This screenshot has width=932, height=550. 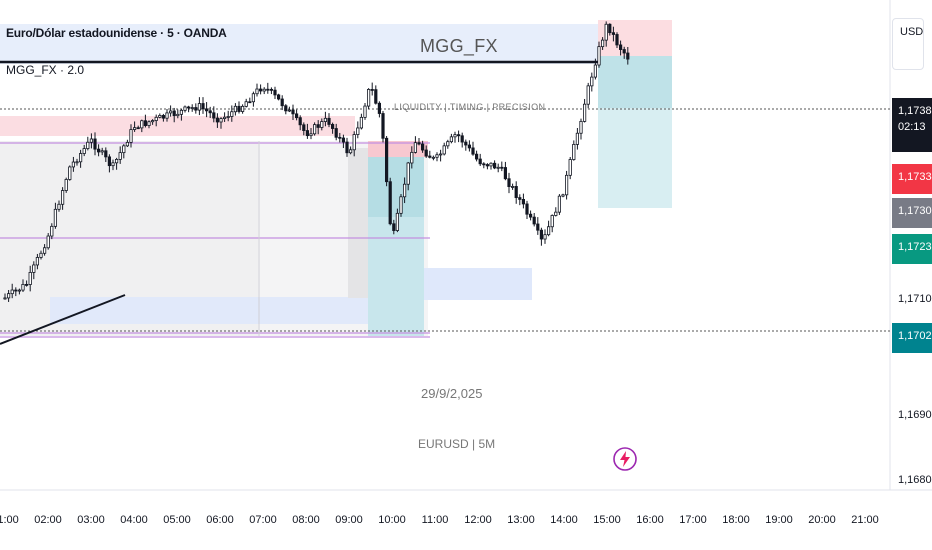 I want to click on time-tick: 15:00, so click(x=607, y=520).